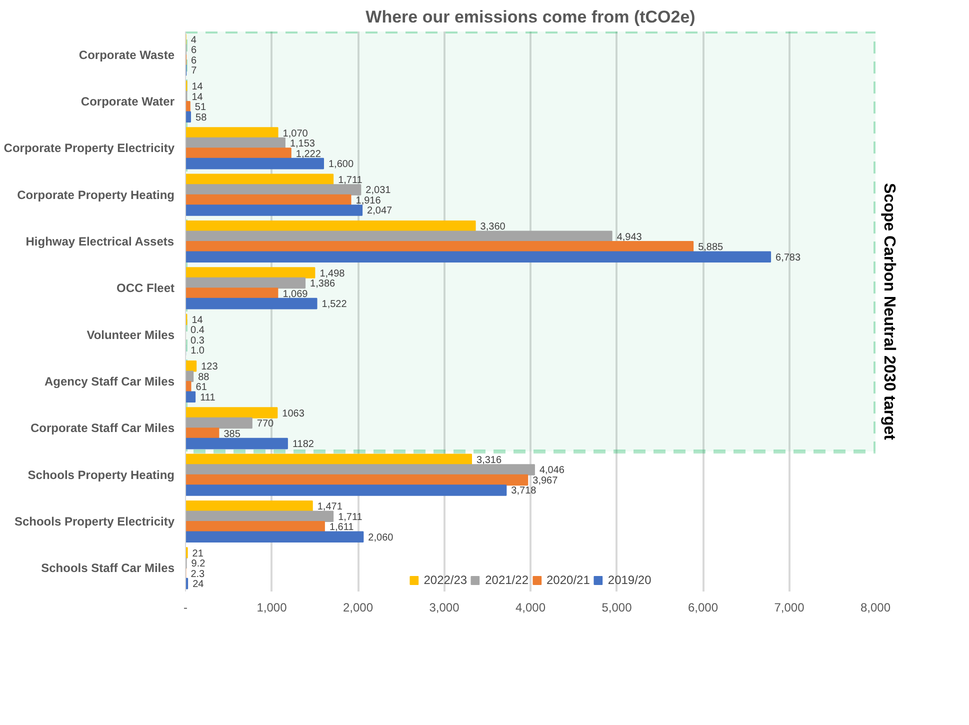 This screenshot has height=725, width=969. I want to click on data-label: 61, so click(202, 388).